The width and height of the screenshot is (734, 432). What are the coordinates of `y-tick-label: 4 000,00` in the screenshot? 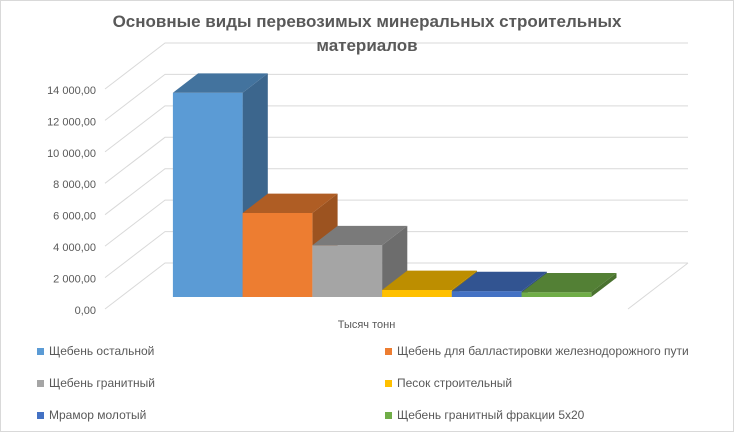 It's located at (74, 248).